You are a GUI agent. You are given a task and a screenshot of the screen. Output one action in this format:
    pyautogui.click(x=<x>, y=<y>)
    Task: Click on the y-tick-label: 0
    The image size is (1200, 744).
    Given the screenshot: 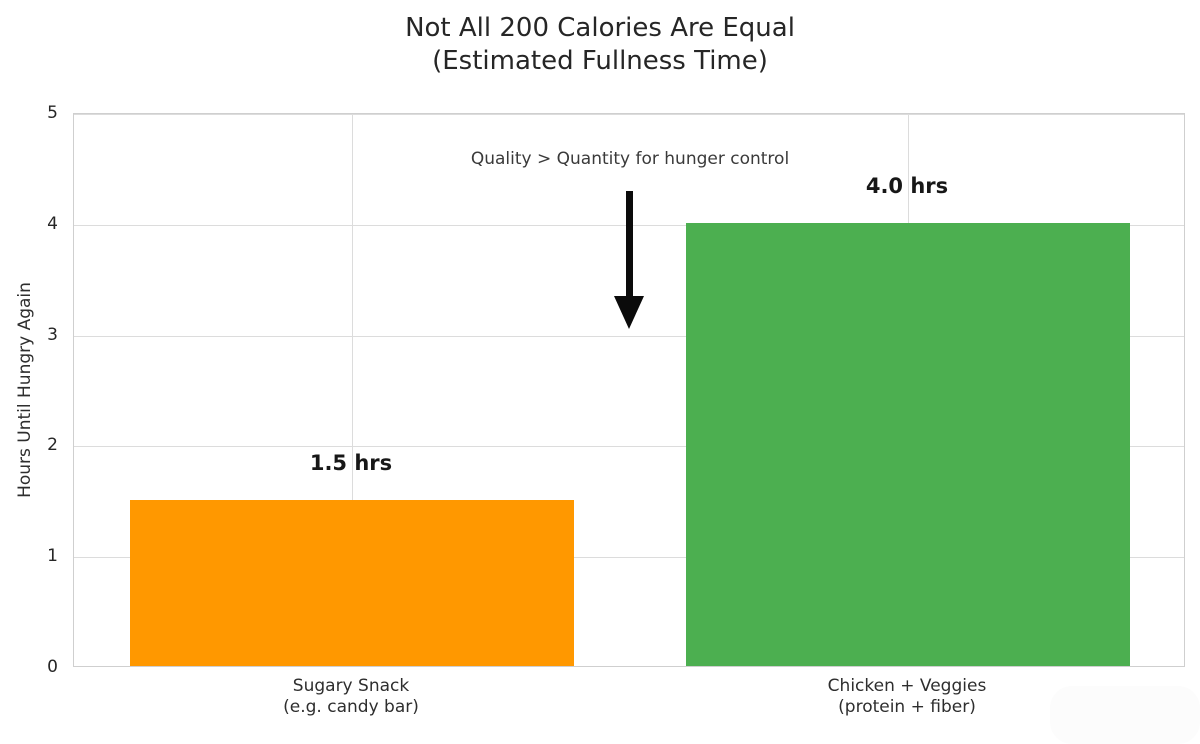 What is the action you would take?
    pyautogui.click(x=52, y=667)
    